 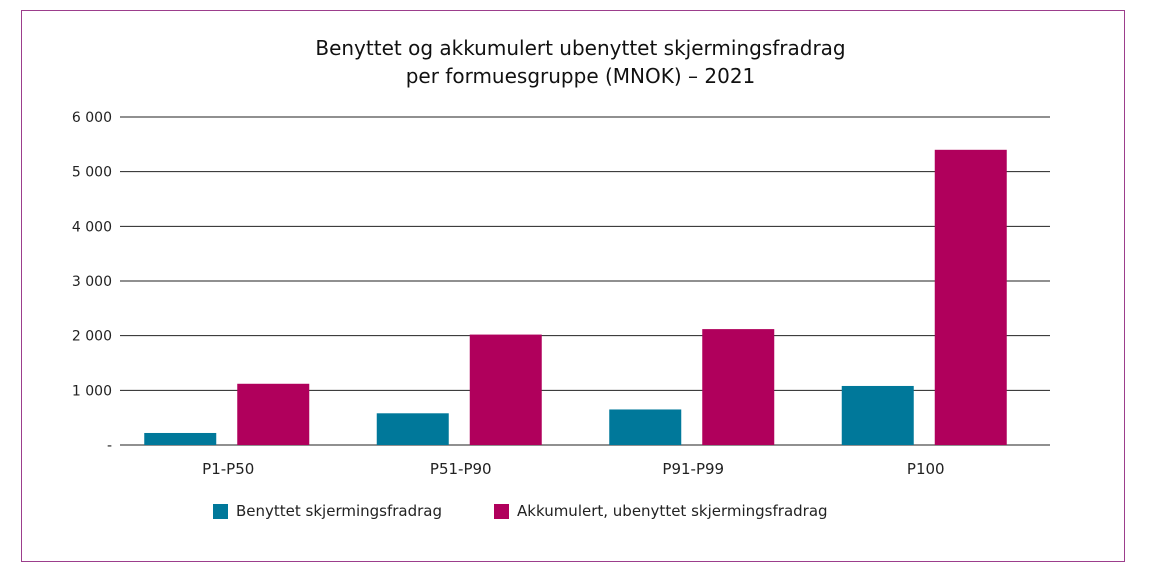 I want to click on y-tick-label: -, so click(x=109, y=446).